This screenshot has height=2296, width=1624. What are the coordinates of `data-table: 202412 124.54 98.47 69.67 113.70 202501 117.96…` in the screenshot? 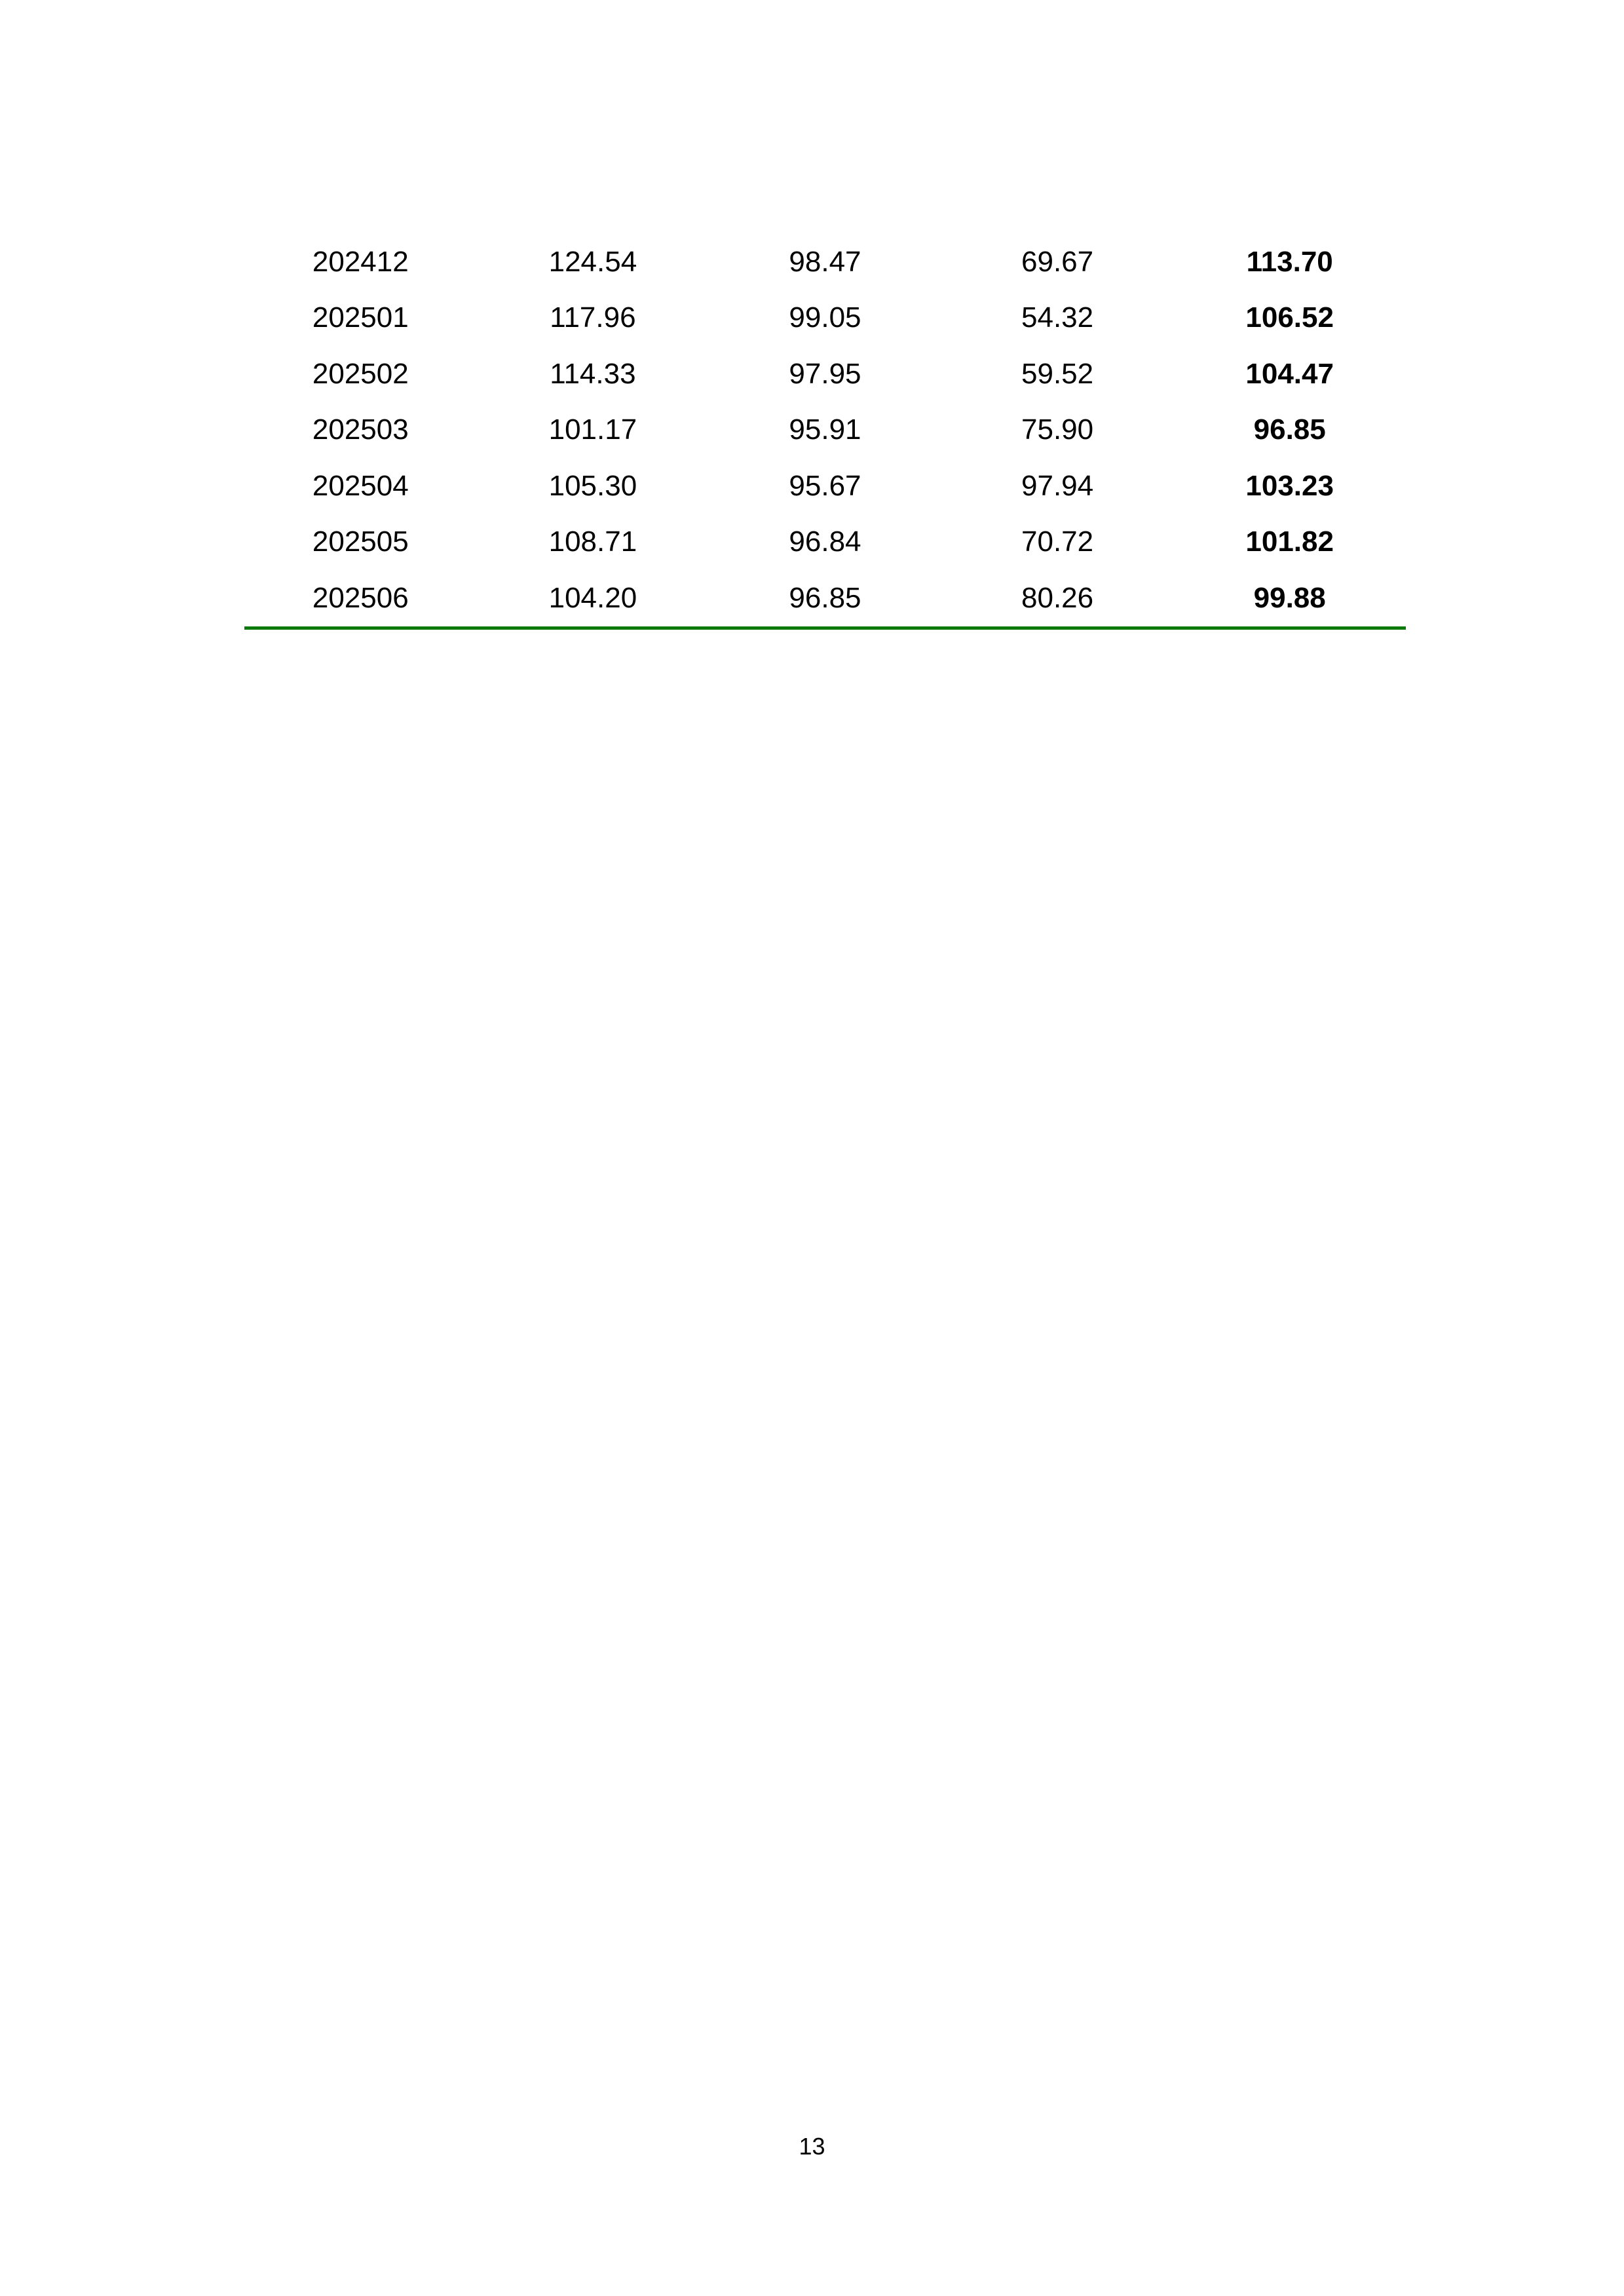 It's located at (825, 430).